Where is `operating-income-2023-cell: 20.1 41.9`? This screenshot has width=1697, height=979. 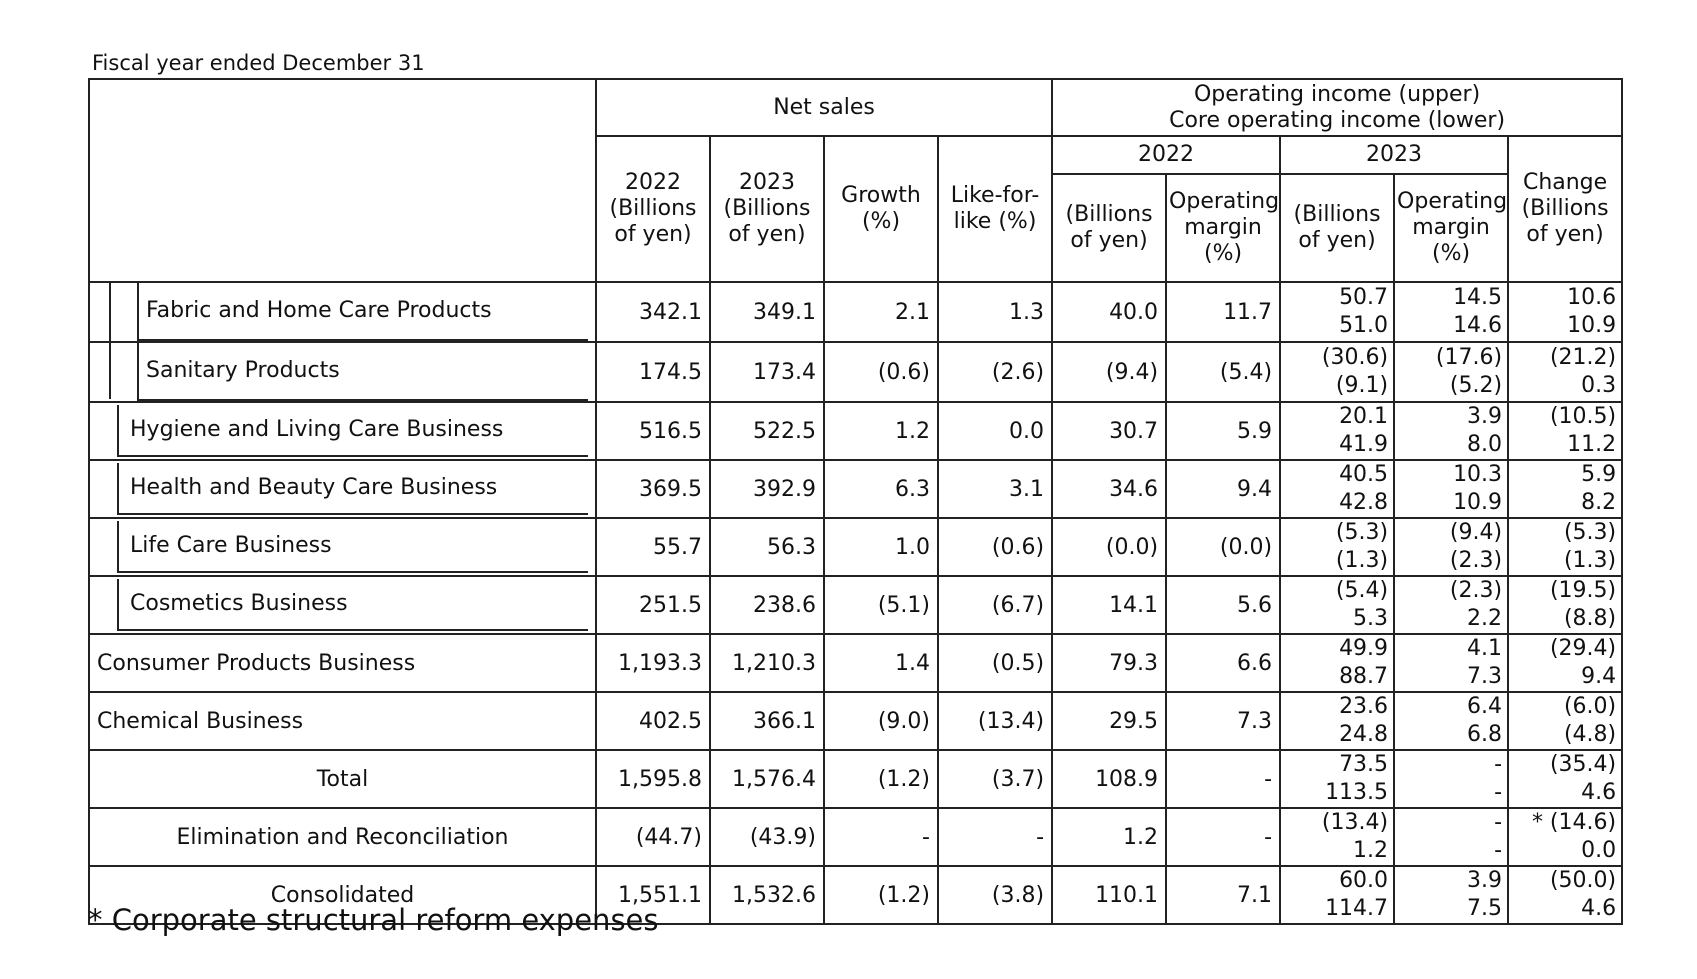
operating-income-2023-cell: 20.1 41.9 is located at coordinates (1337, 431).